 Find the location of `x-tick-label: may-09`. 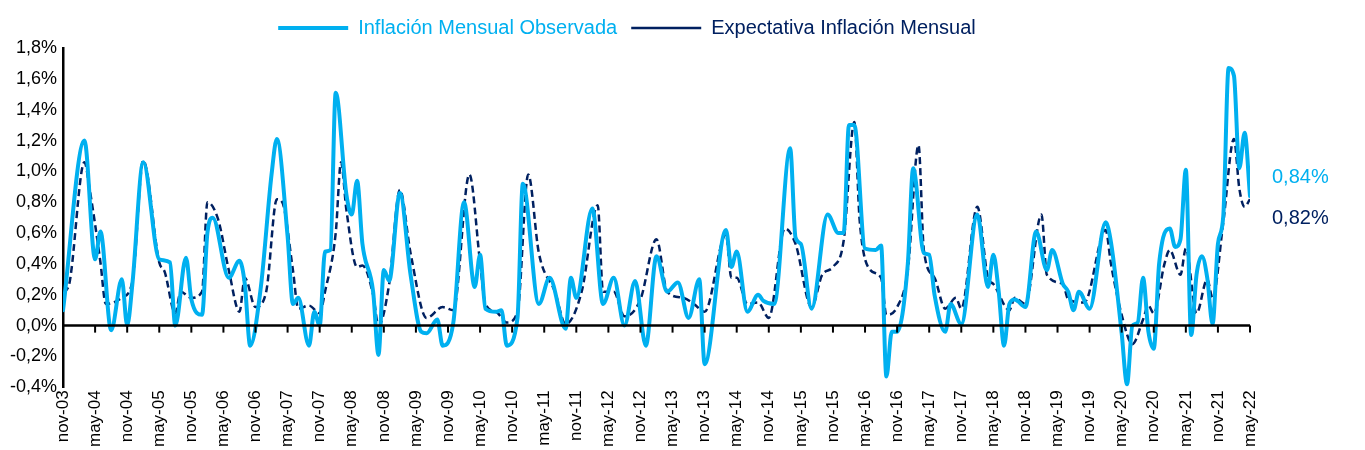

x-tick-label: may-09 is located at coordinates (415, 418).